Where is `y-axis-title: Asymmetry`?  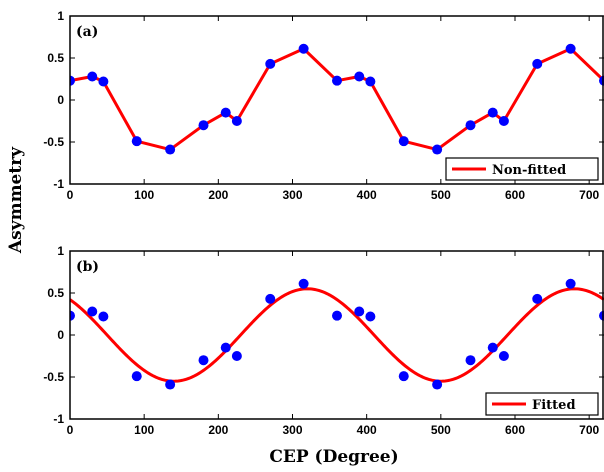
y-axis-title: Asymmetry is located at coordinates (16, 200).